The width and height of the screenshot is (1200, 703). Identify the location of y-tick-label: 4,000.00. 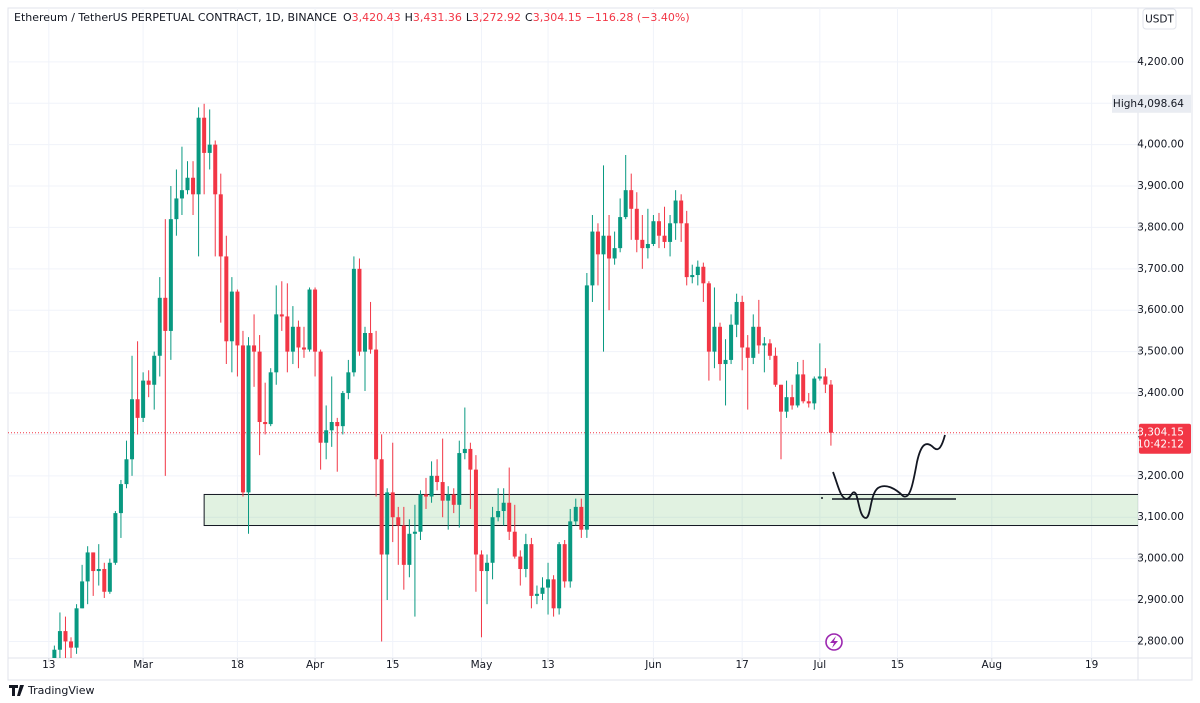
(1160, 145).